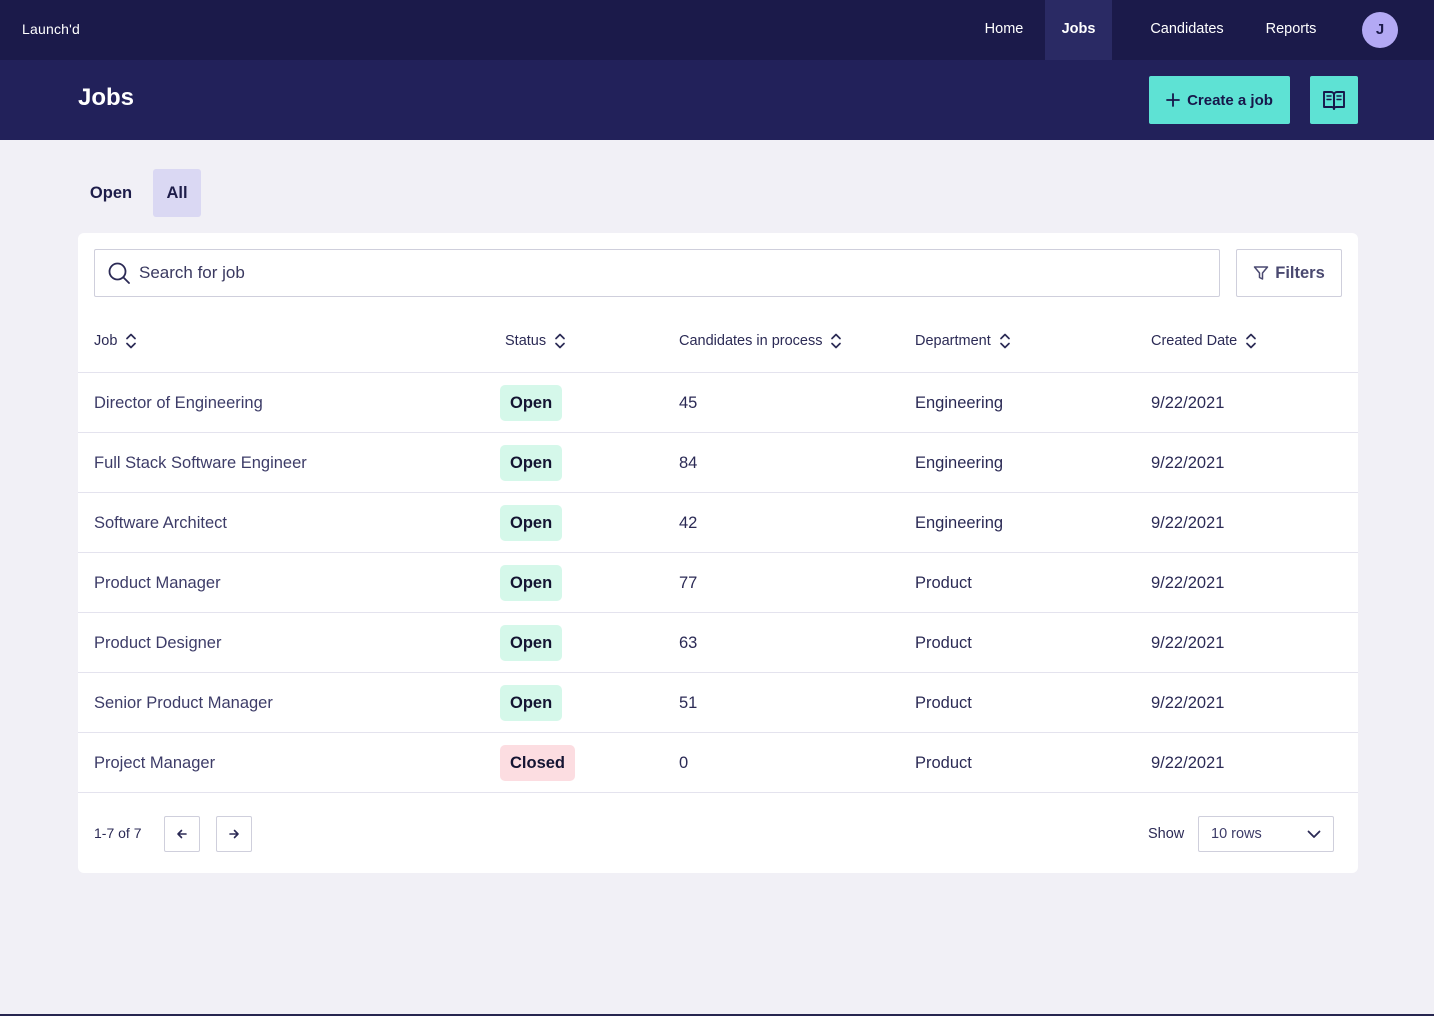 The width and height of the screenshot is (1434, 1016). I want to click on filters-label: Filters, so click(1300, 272).